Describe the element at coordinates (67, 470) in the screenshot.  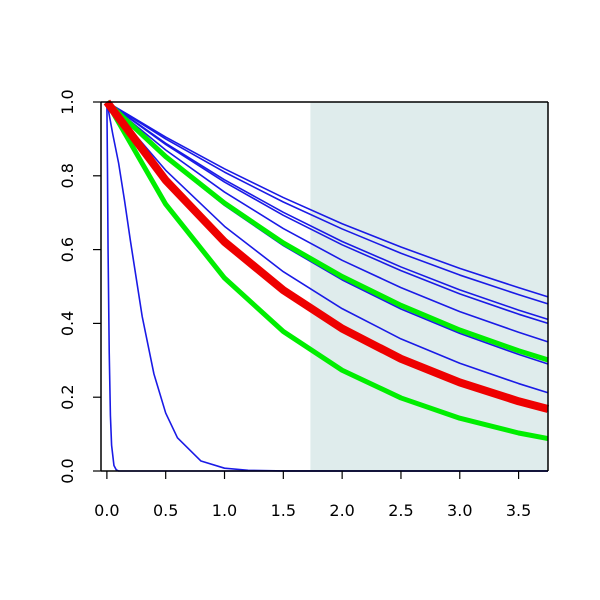
I see `y-tick-label-0.0: 0.0` at that location.